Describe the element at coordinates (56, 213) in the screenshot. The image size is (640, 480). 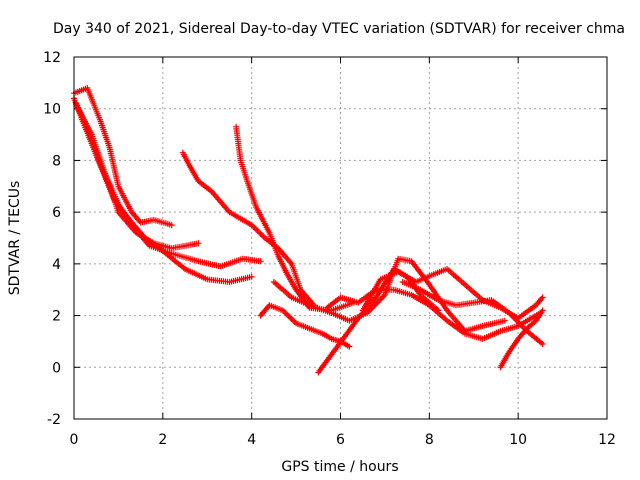
I see `y-tick-label: 6` at that location.